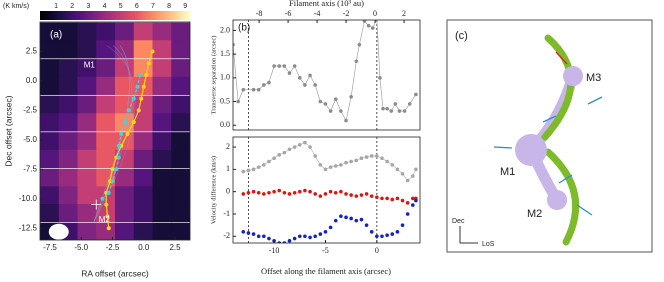 The height and width of the screenshot is (282, 664). I want to click on panel-label: (c), so click(461, 36).